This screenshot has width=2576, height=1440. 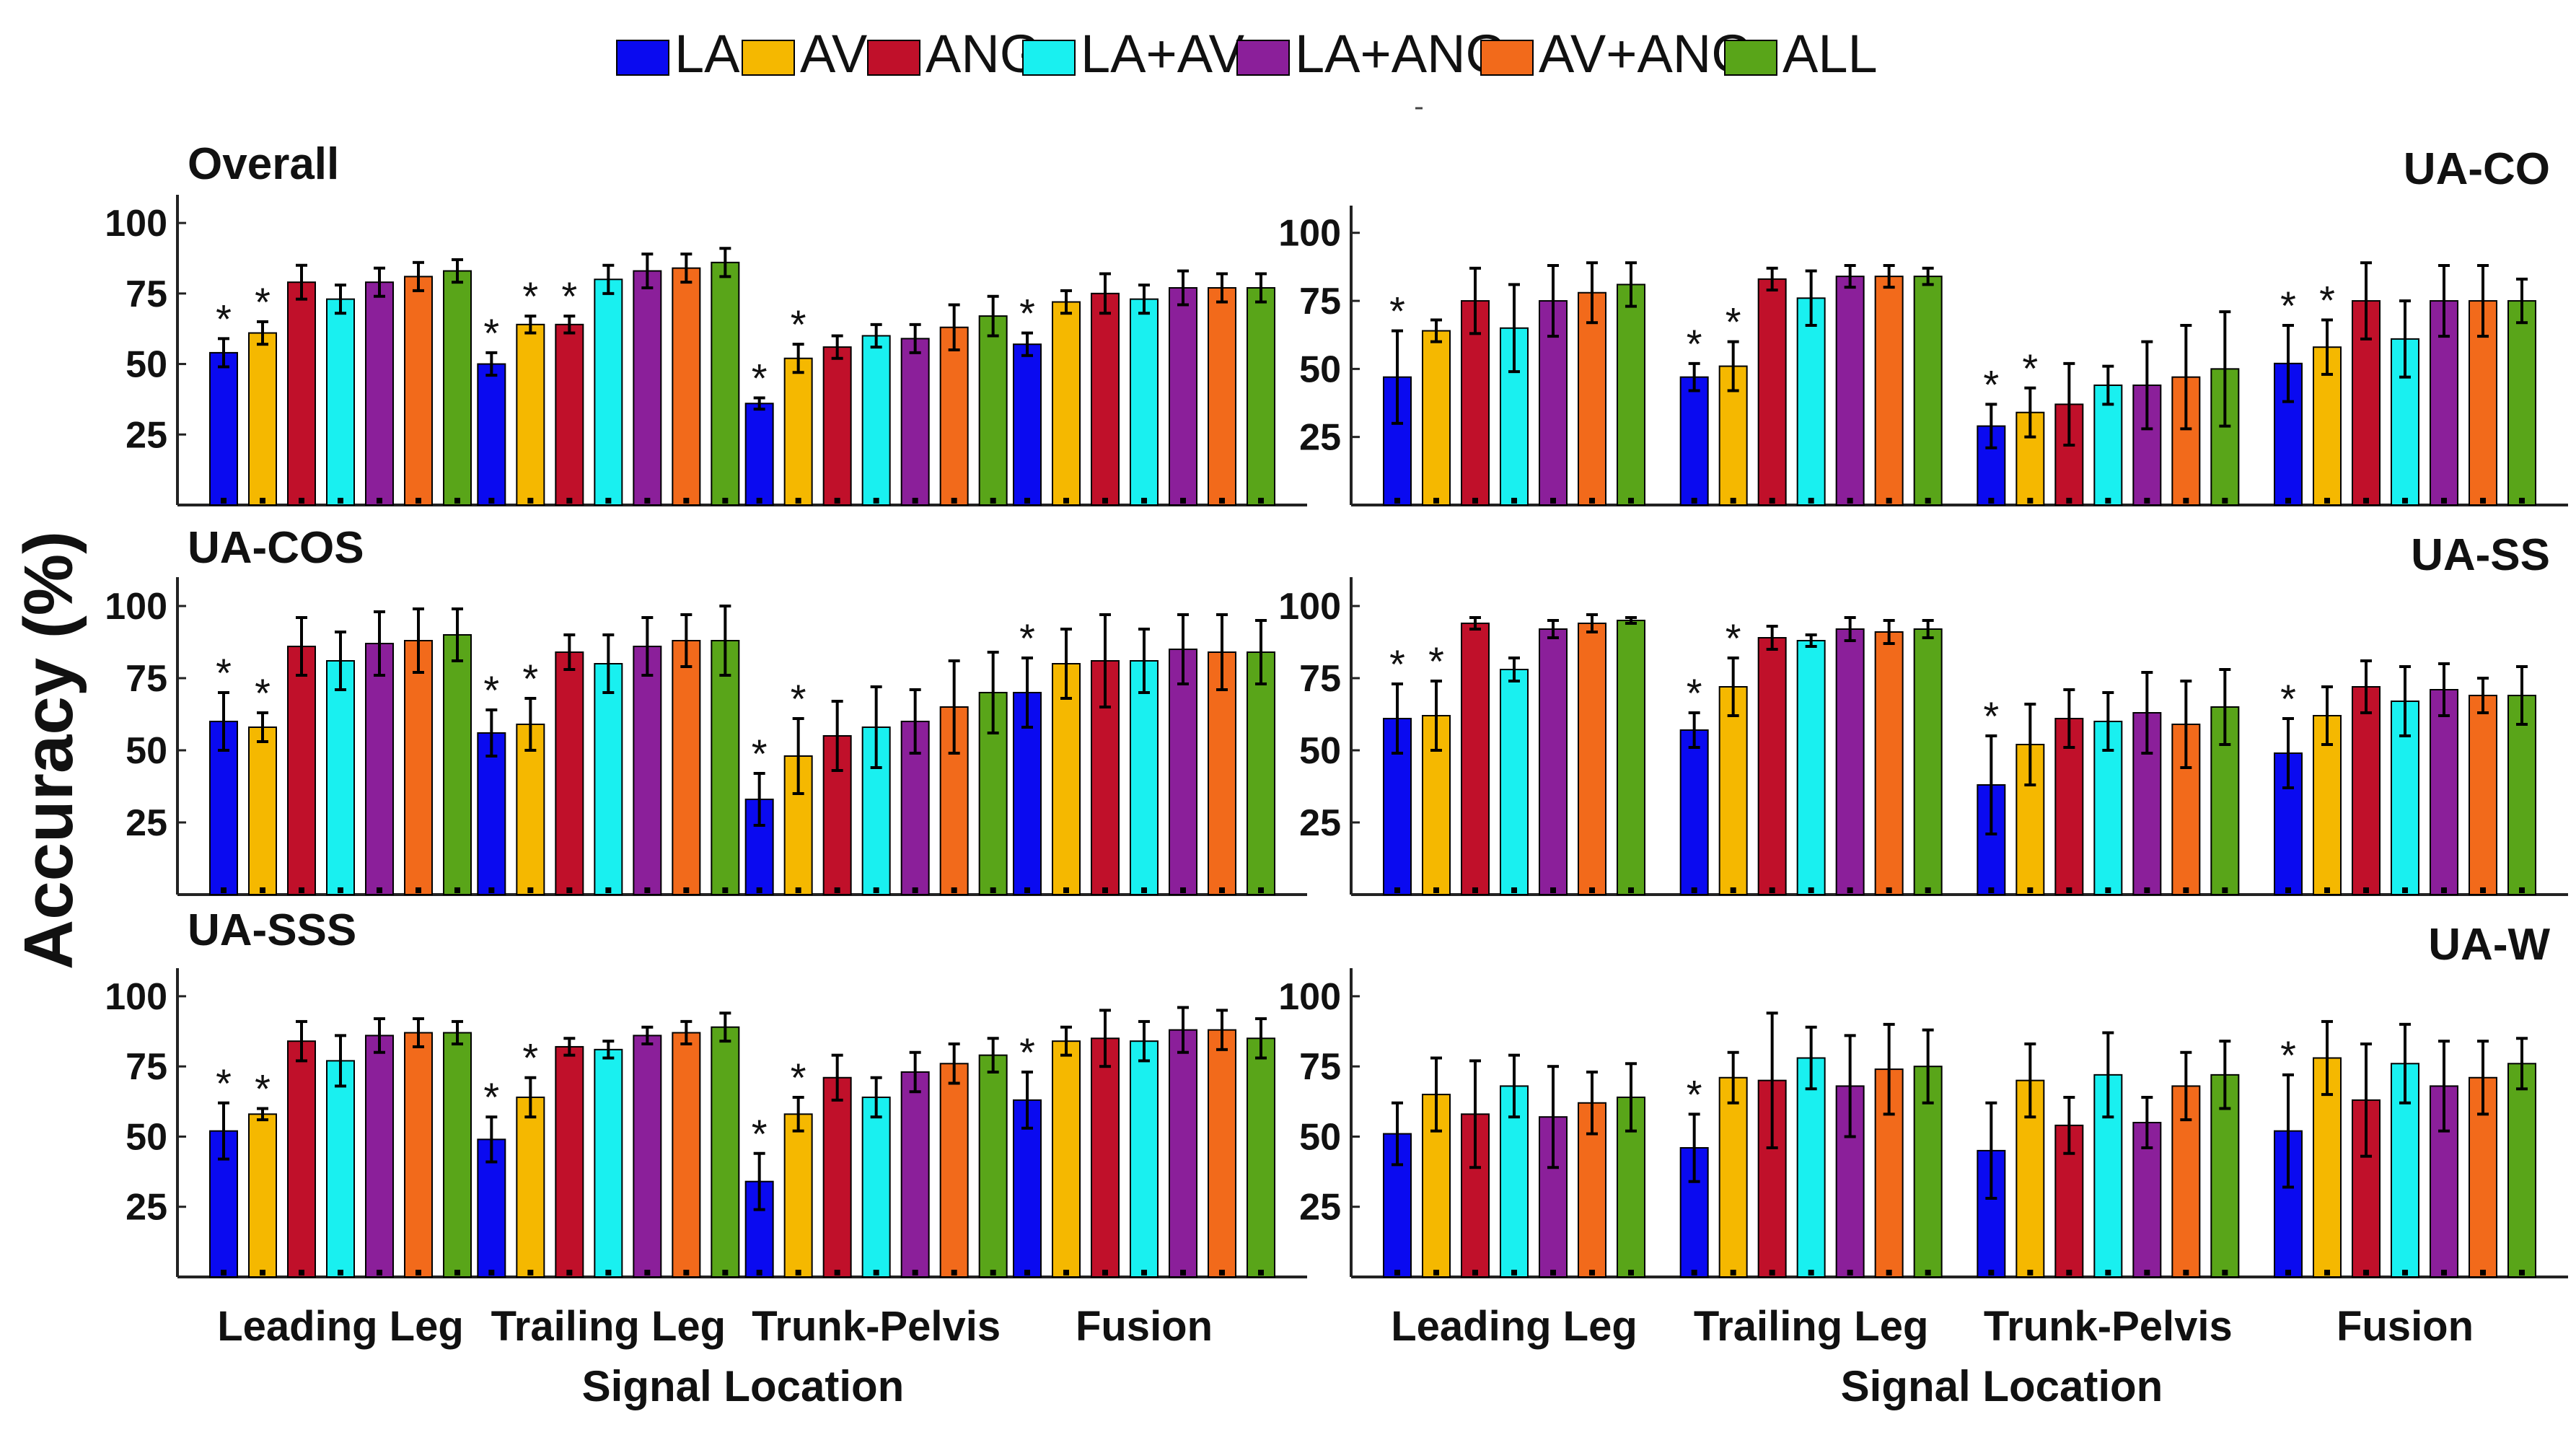 What do you see at coordinates (707, 54) in the screenshot?
I see `legend-label-la: LA` at bounding box center [707, 54].